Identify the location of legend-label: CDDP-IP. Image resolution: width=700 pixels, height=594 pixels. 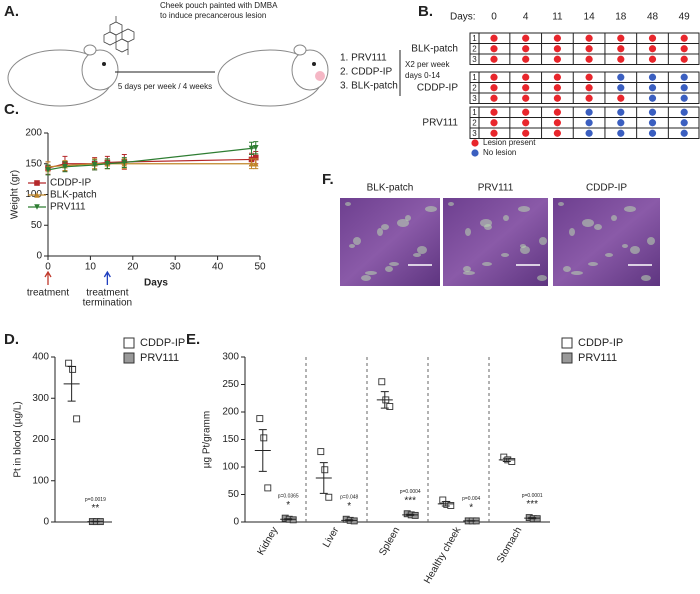
(162, 343).